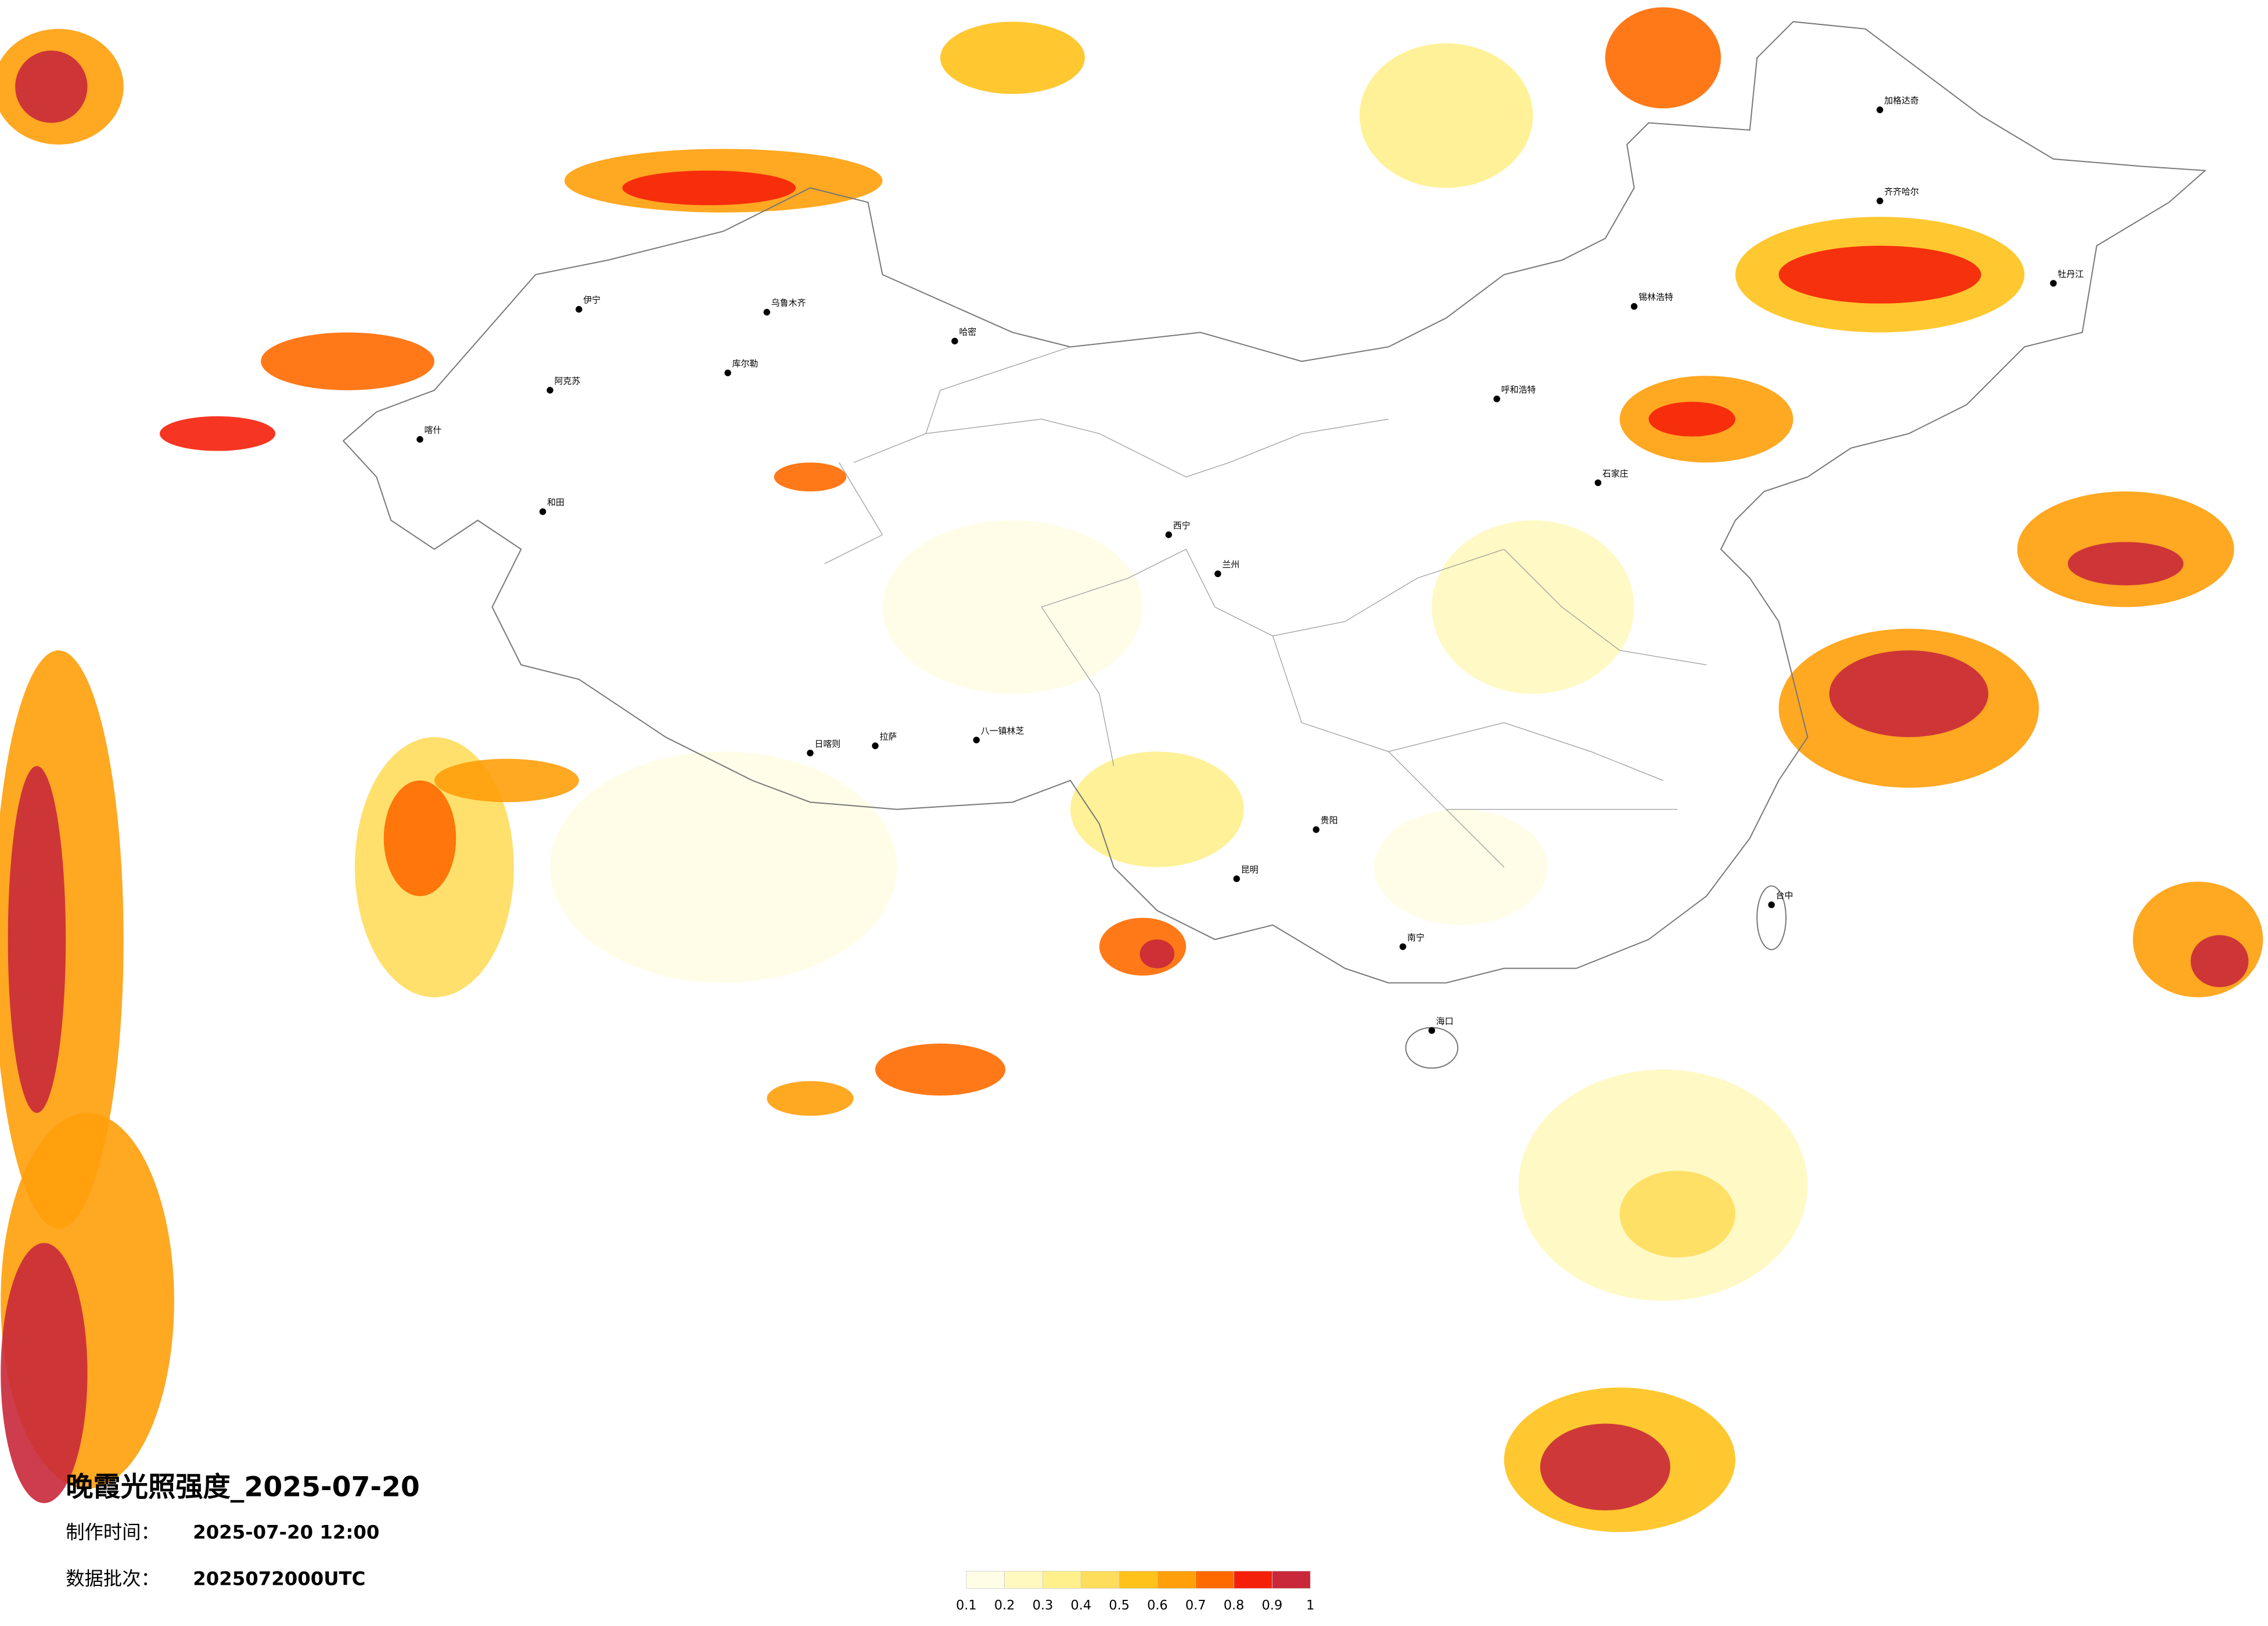 Image resolution: width=2268 pixels, height=1626 pixels. I want to click on legend-tick-label: 0.8, so click(1234, 1606).